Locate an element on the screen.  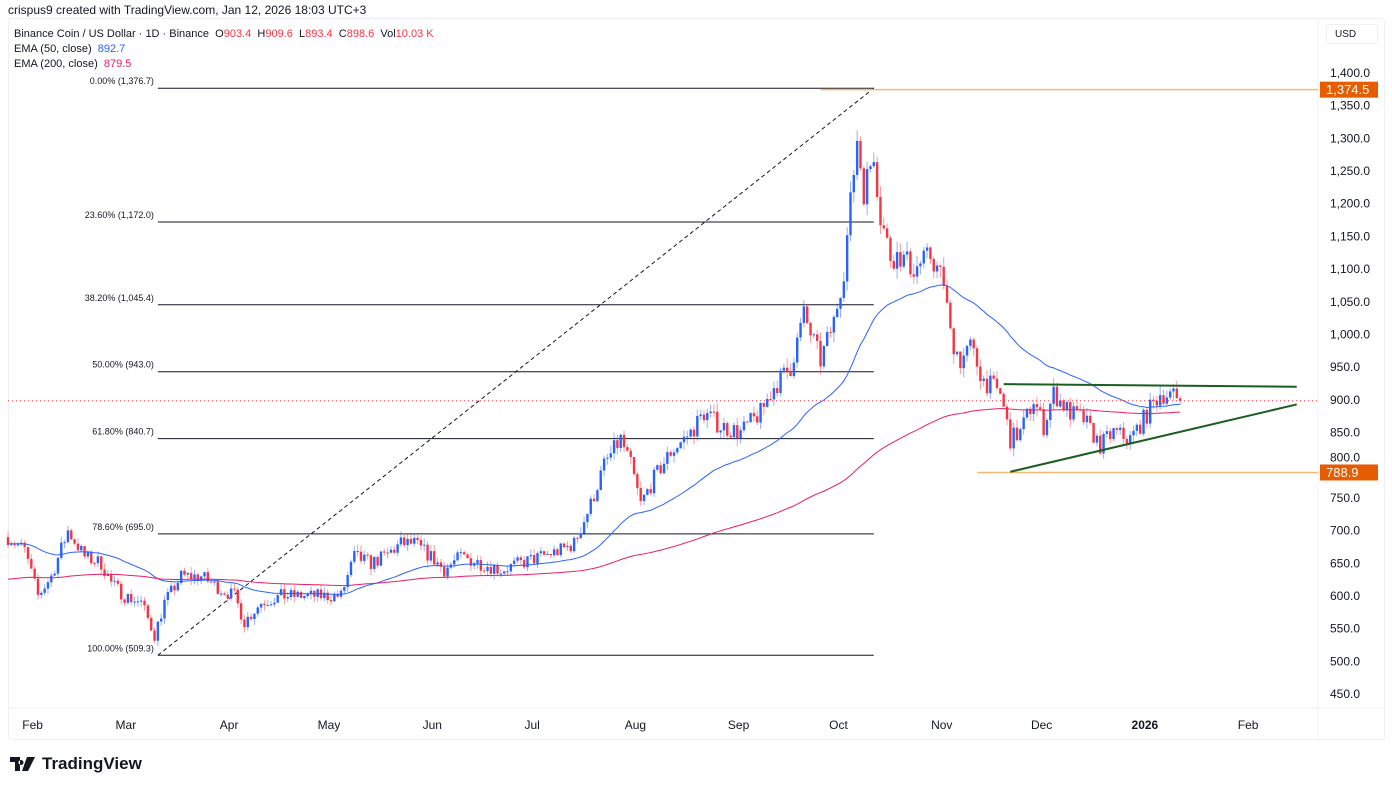
currency-button: USD is located at coordinates (1352, 34).